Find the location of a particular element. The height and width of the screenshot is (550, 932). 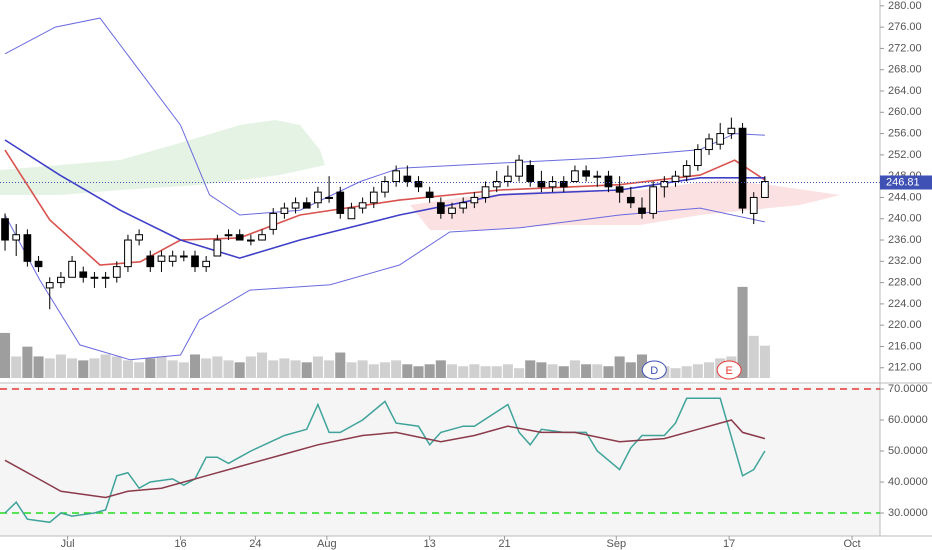

x-tick-label: 21 is located at coordinates (504, 544).